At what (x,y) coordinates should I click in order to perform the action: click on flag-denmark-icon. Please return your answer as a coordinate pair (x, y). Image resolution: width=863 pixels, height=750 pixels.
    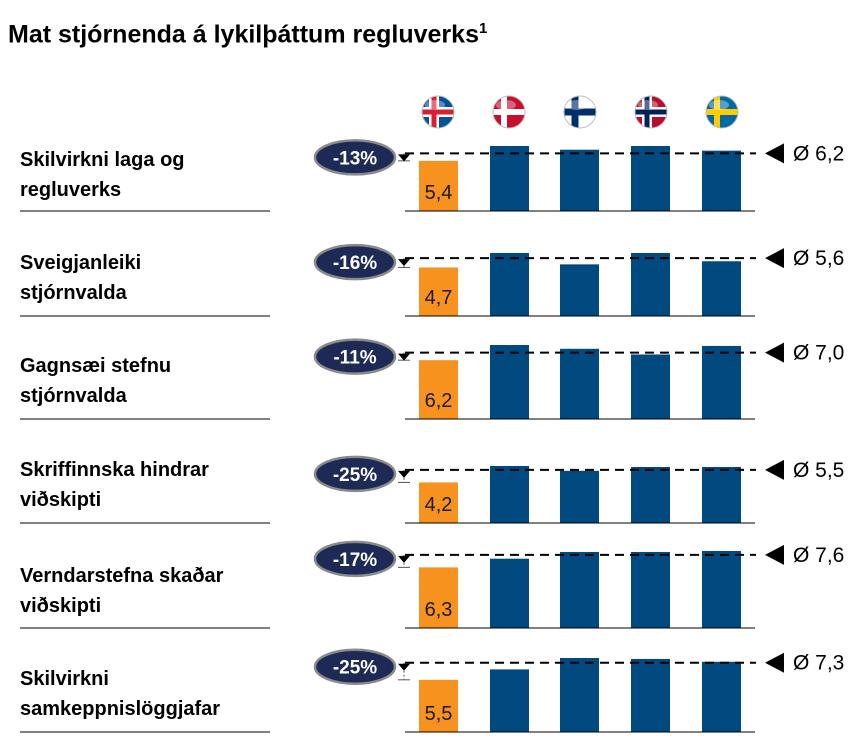
    Looking at the image, I should click on (509, 112).